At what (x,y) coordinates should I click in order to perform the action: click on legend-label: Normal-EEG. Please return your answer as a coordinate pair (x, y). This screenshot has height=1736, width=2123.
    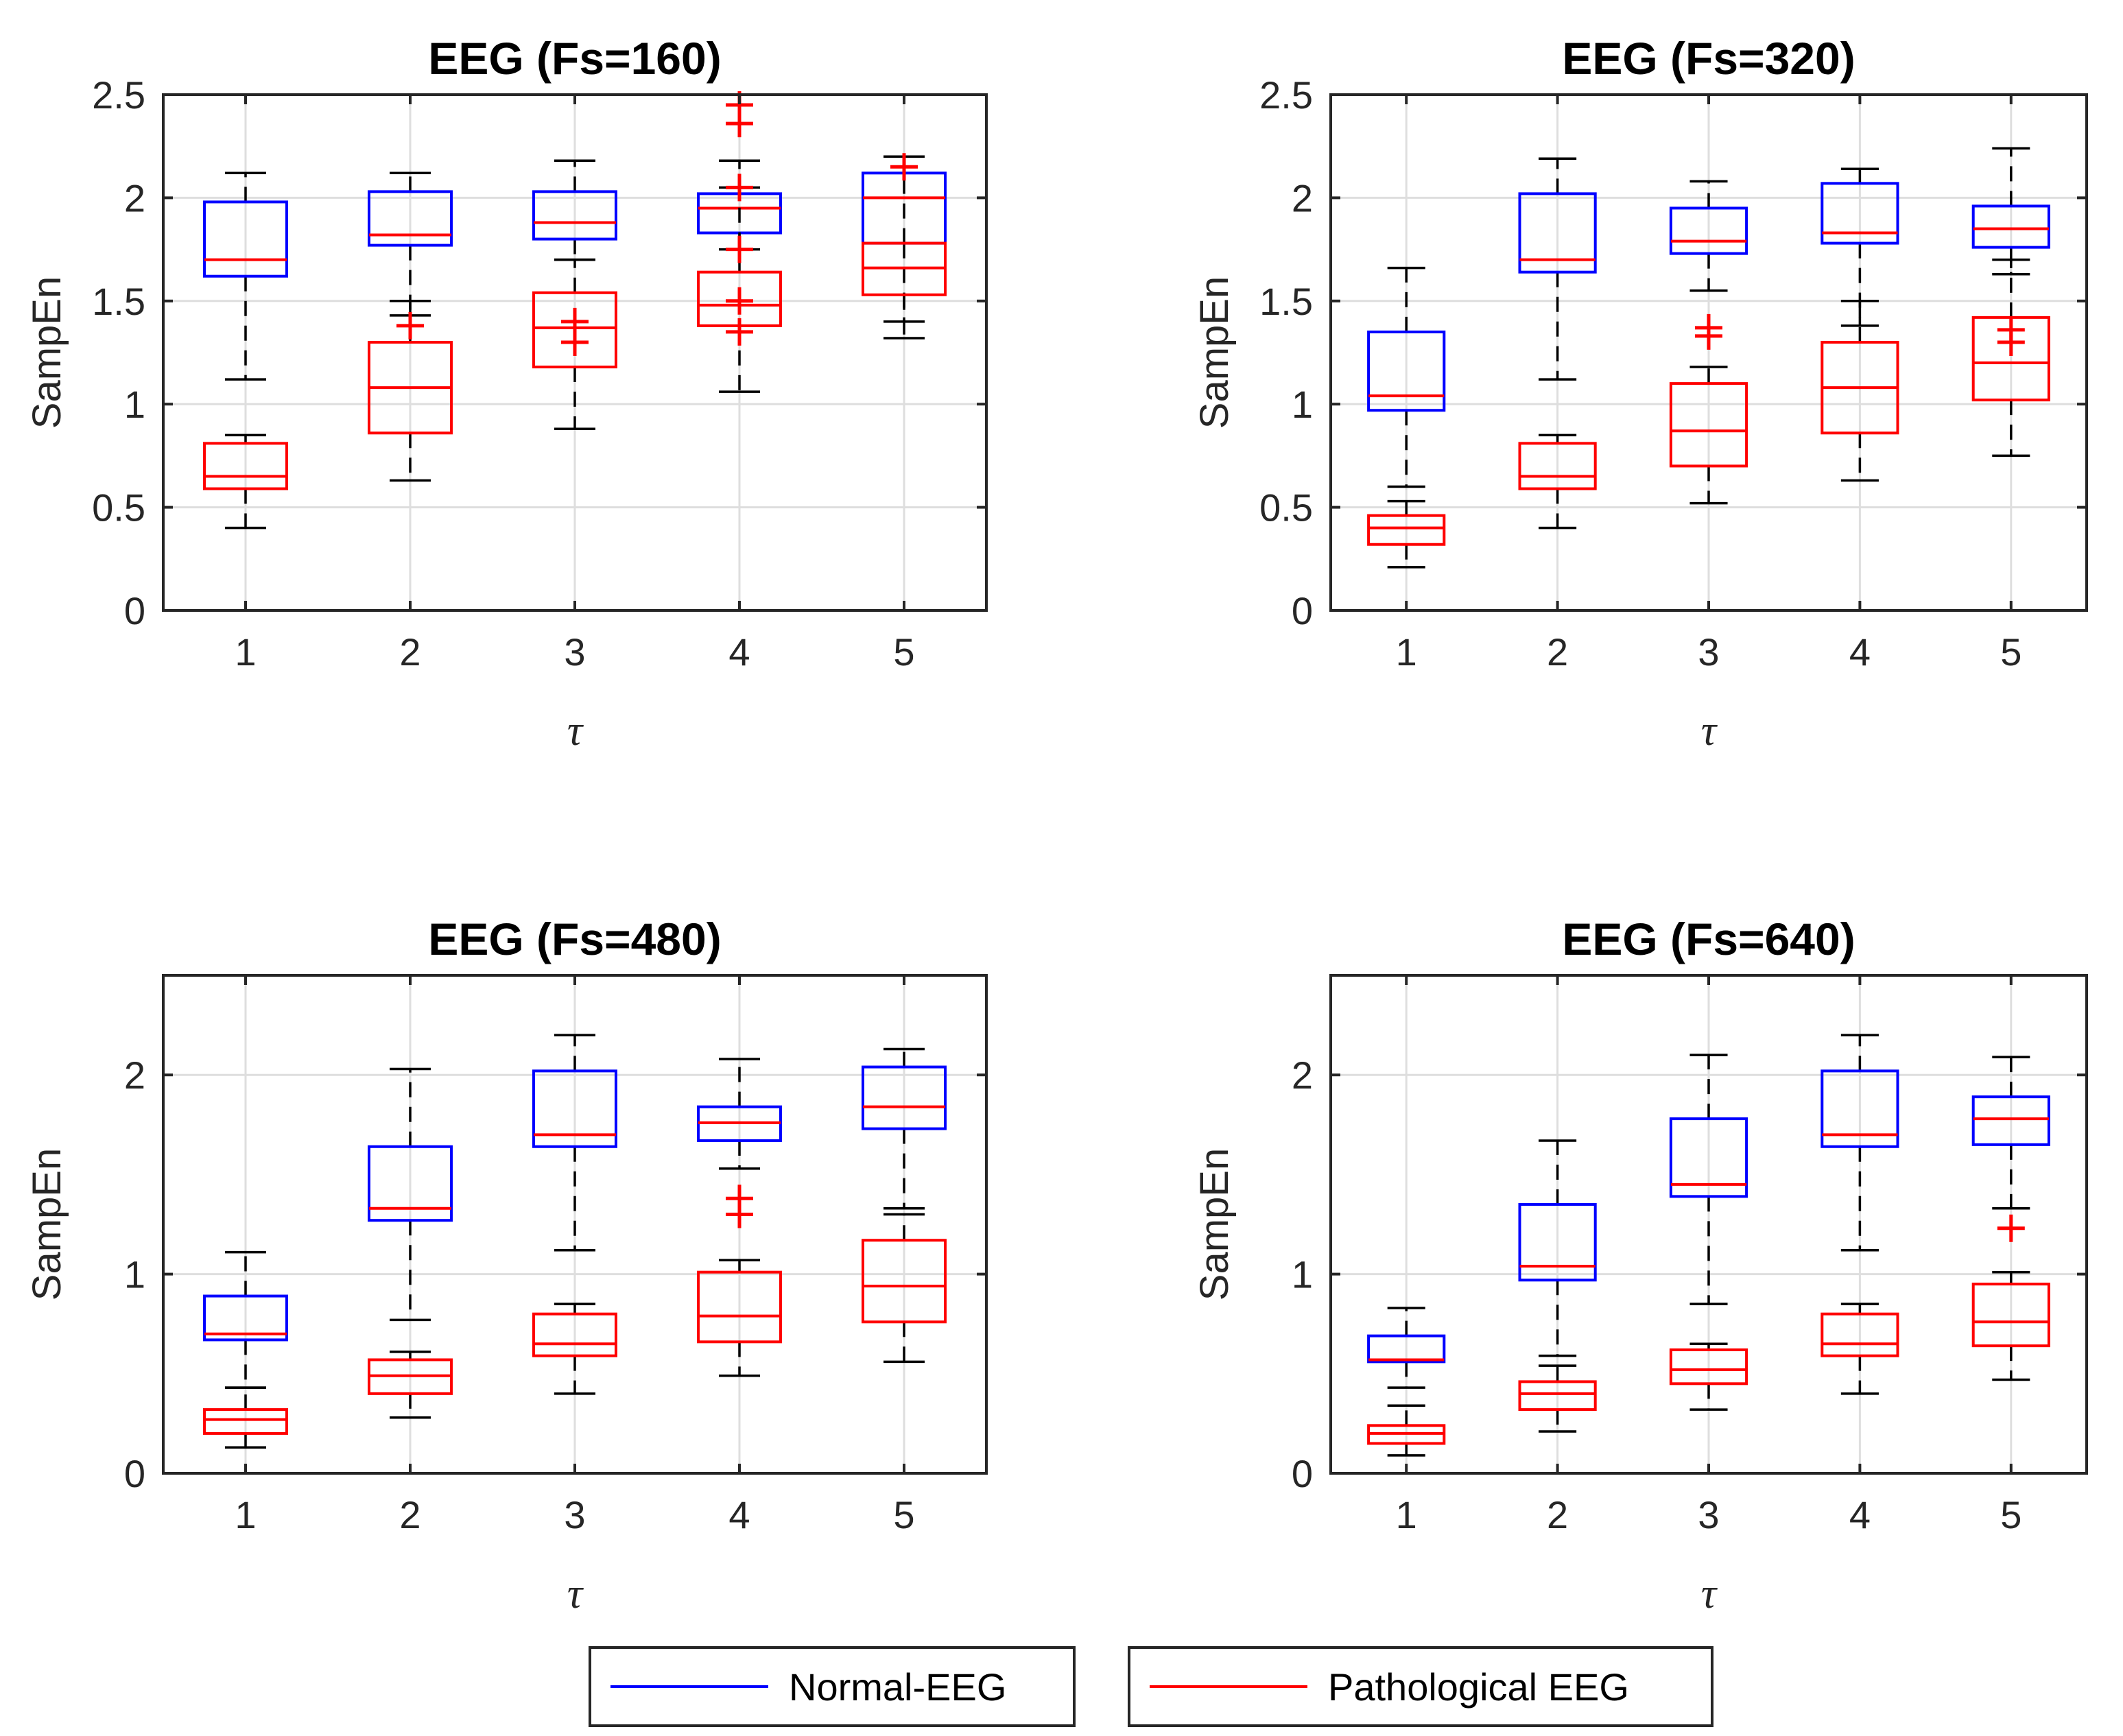
    Looking at the image, I should click on (897, 1687).